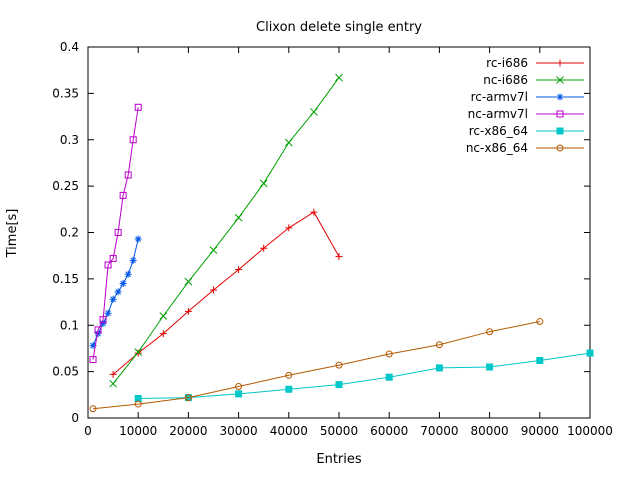 The width and height of the screenshot is (640, 480). What do you see at coordinates (507, 63) in the screenshot?
I see `legend-label: rc-i686` at bounding box center [507, 63].